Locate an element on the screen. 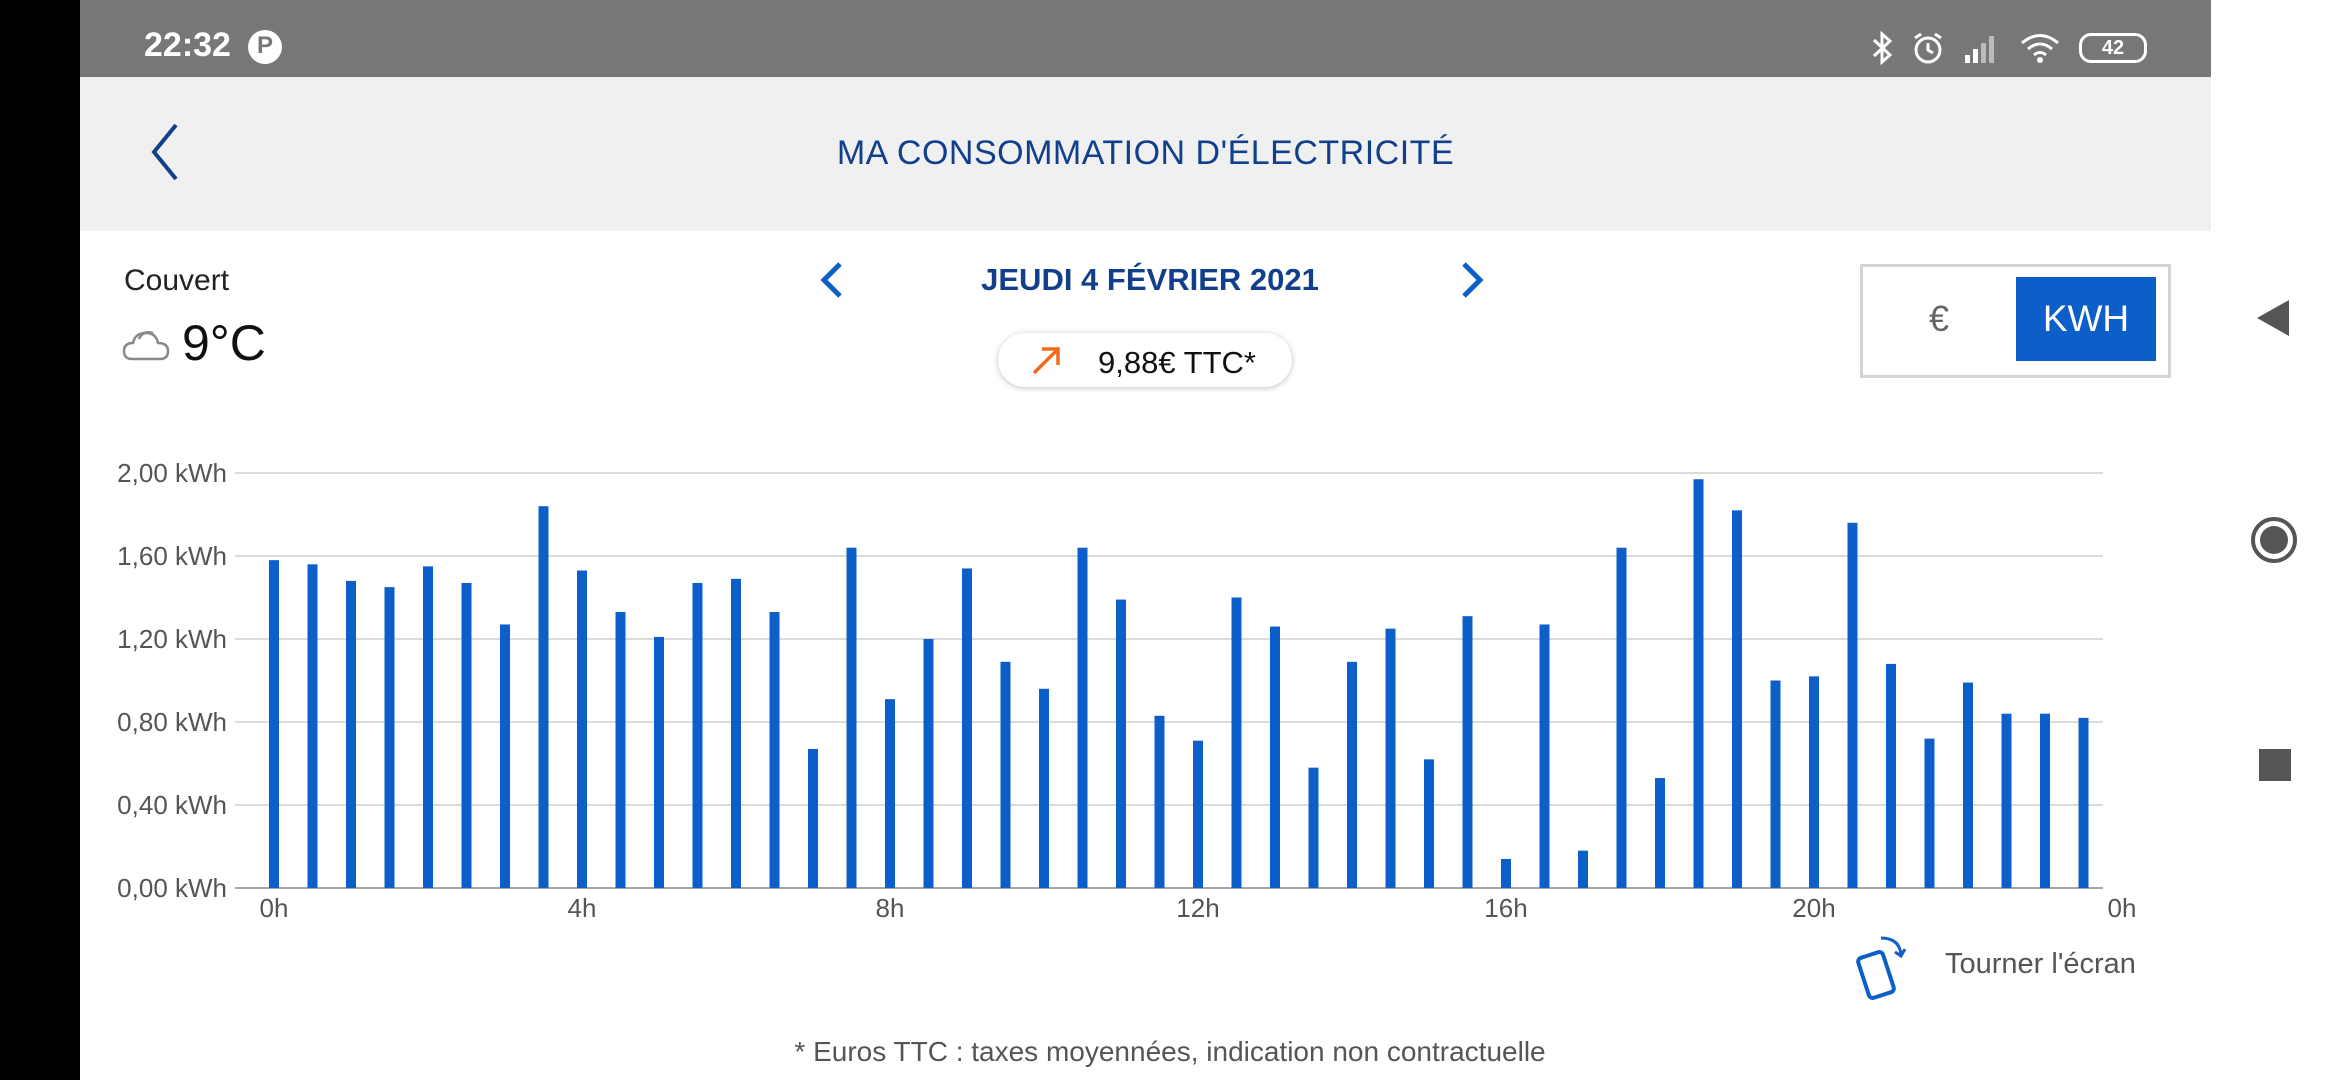 Image resolution: width=2340 pixels, height=1080 pixels. status-time: 22:32 is located at coordinates (187, 45).